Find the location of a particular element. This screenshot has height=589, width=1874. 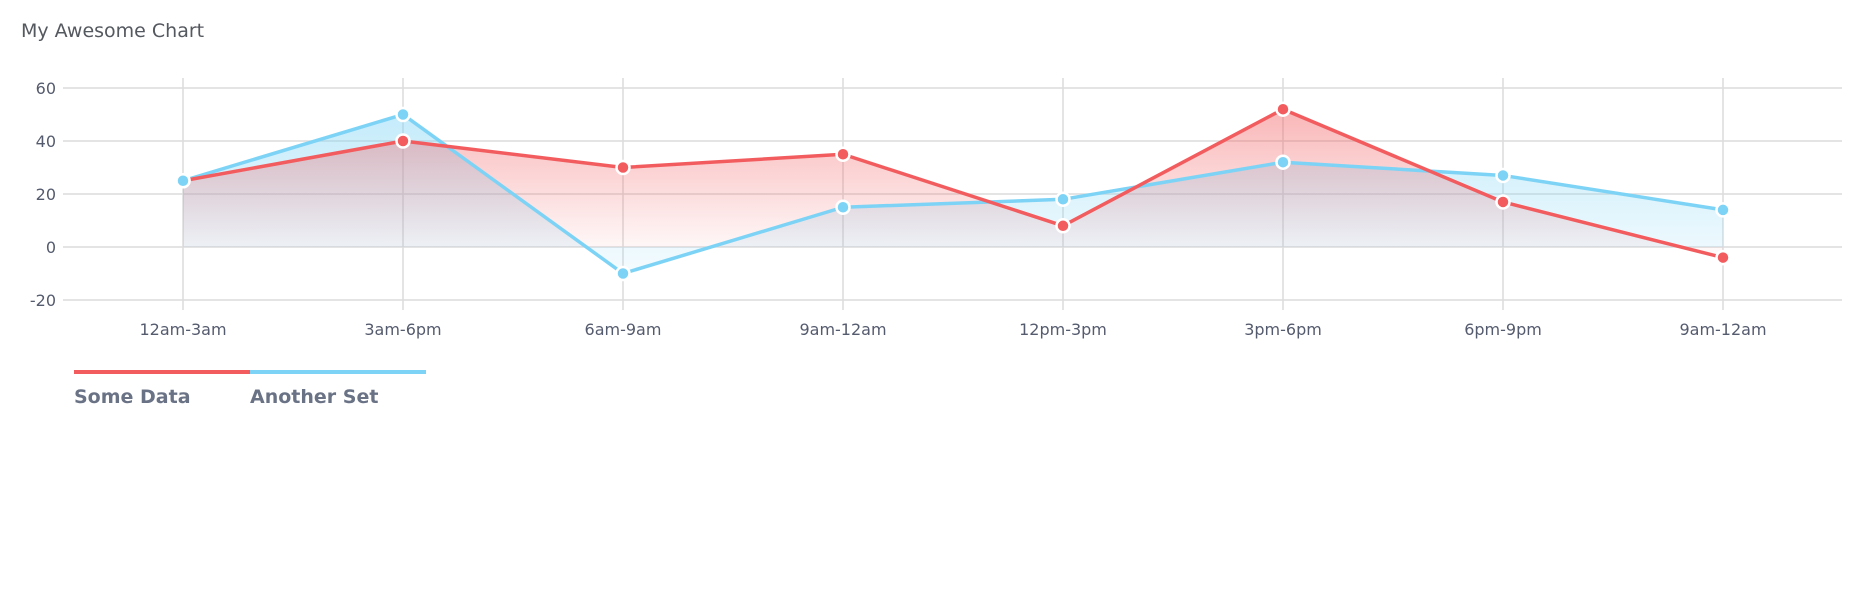

y-tick-label: 40 is located at coordinates (46, 141).